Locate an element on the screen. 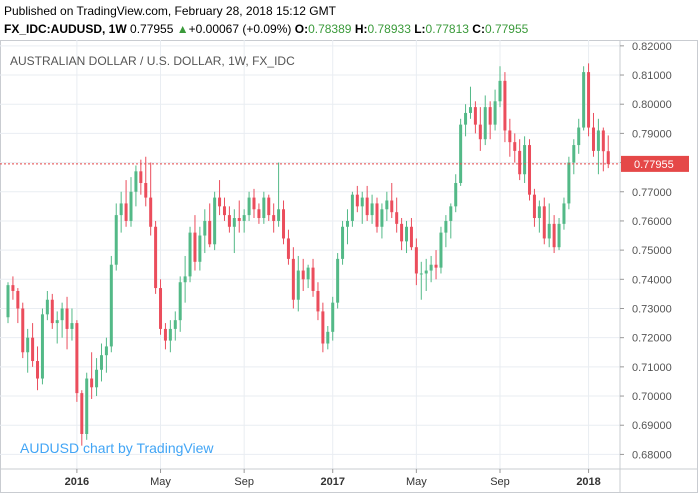  high-label: H: is located at coordinates (361, 29).